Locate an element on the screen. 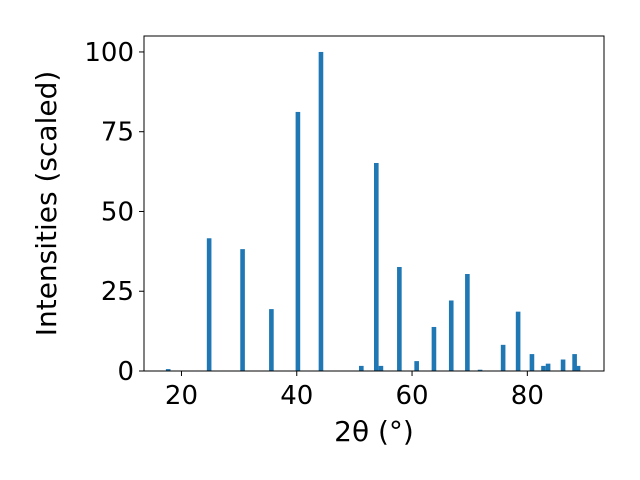 The image size is (640, 480). y-tick-label: 100 is located at coordinates (109, 53).